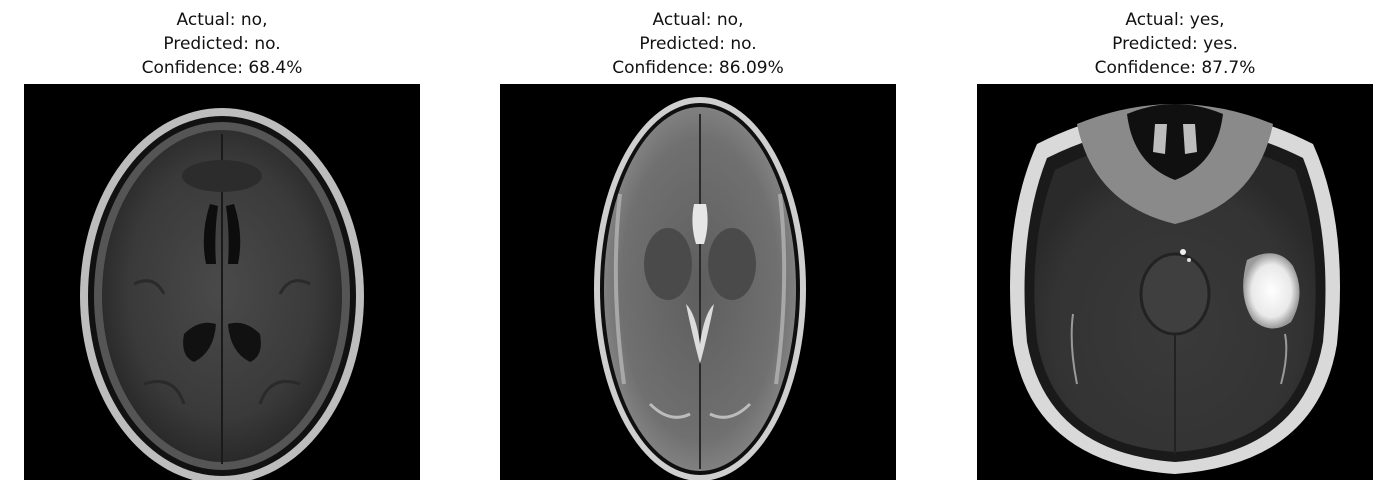 The image size is (1384, 484). I want to click on confidence-label: Confidence: 86.09%, so click(698, 68).